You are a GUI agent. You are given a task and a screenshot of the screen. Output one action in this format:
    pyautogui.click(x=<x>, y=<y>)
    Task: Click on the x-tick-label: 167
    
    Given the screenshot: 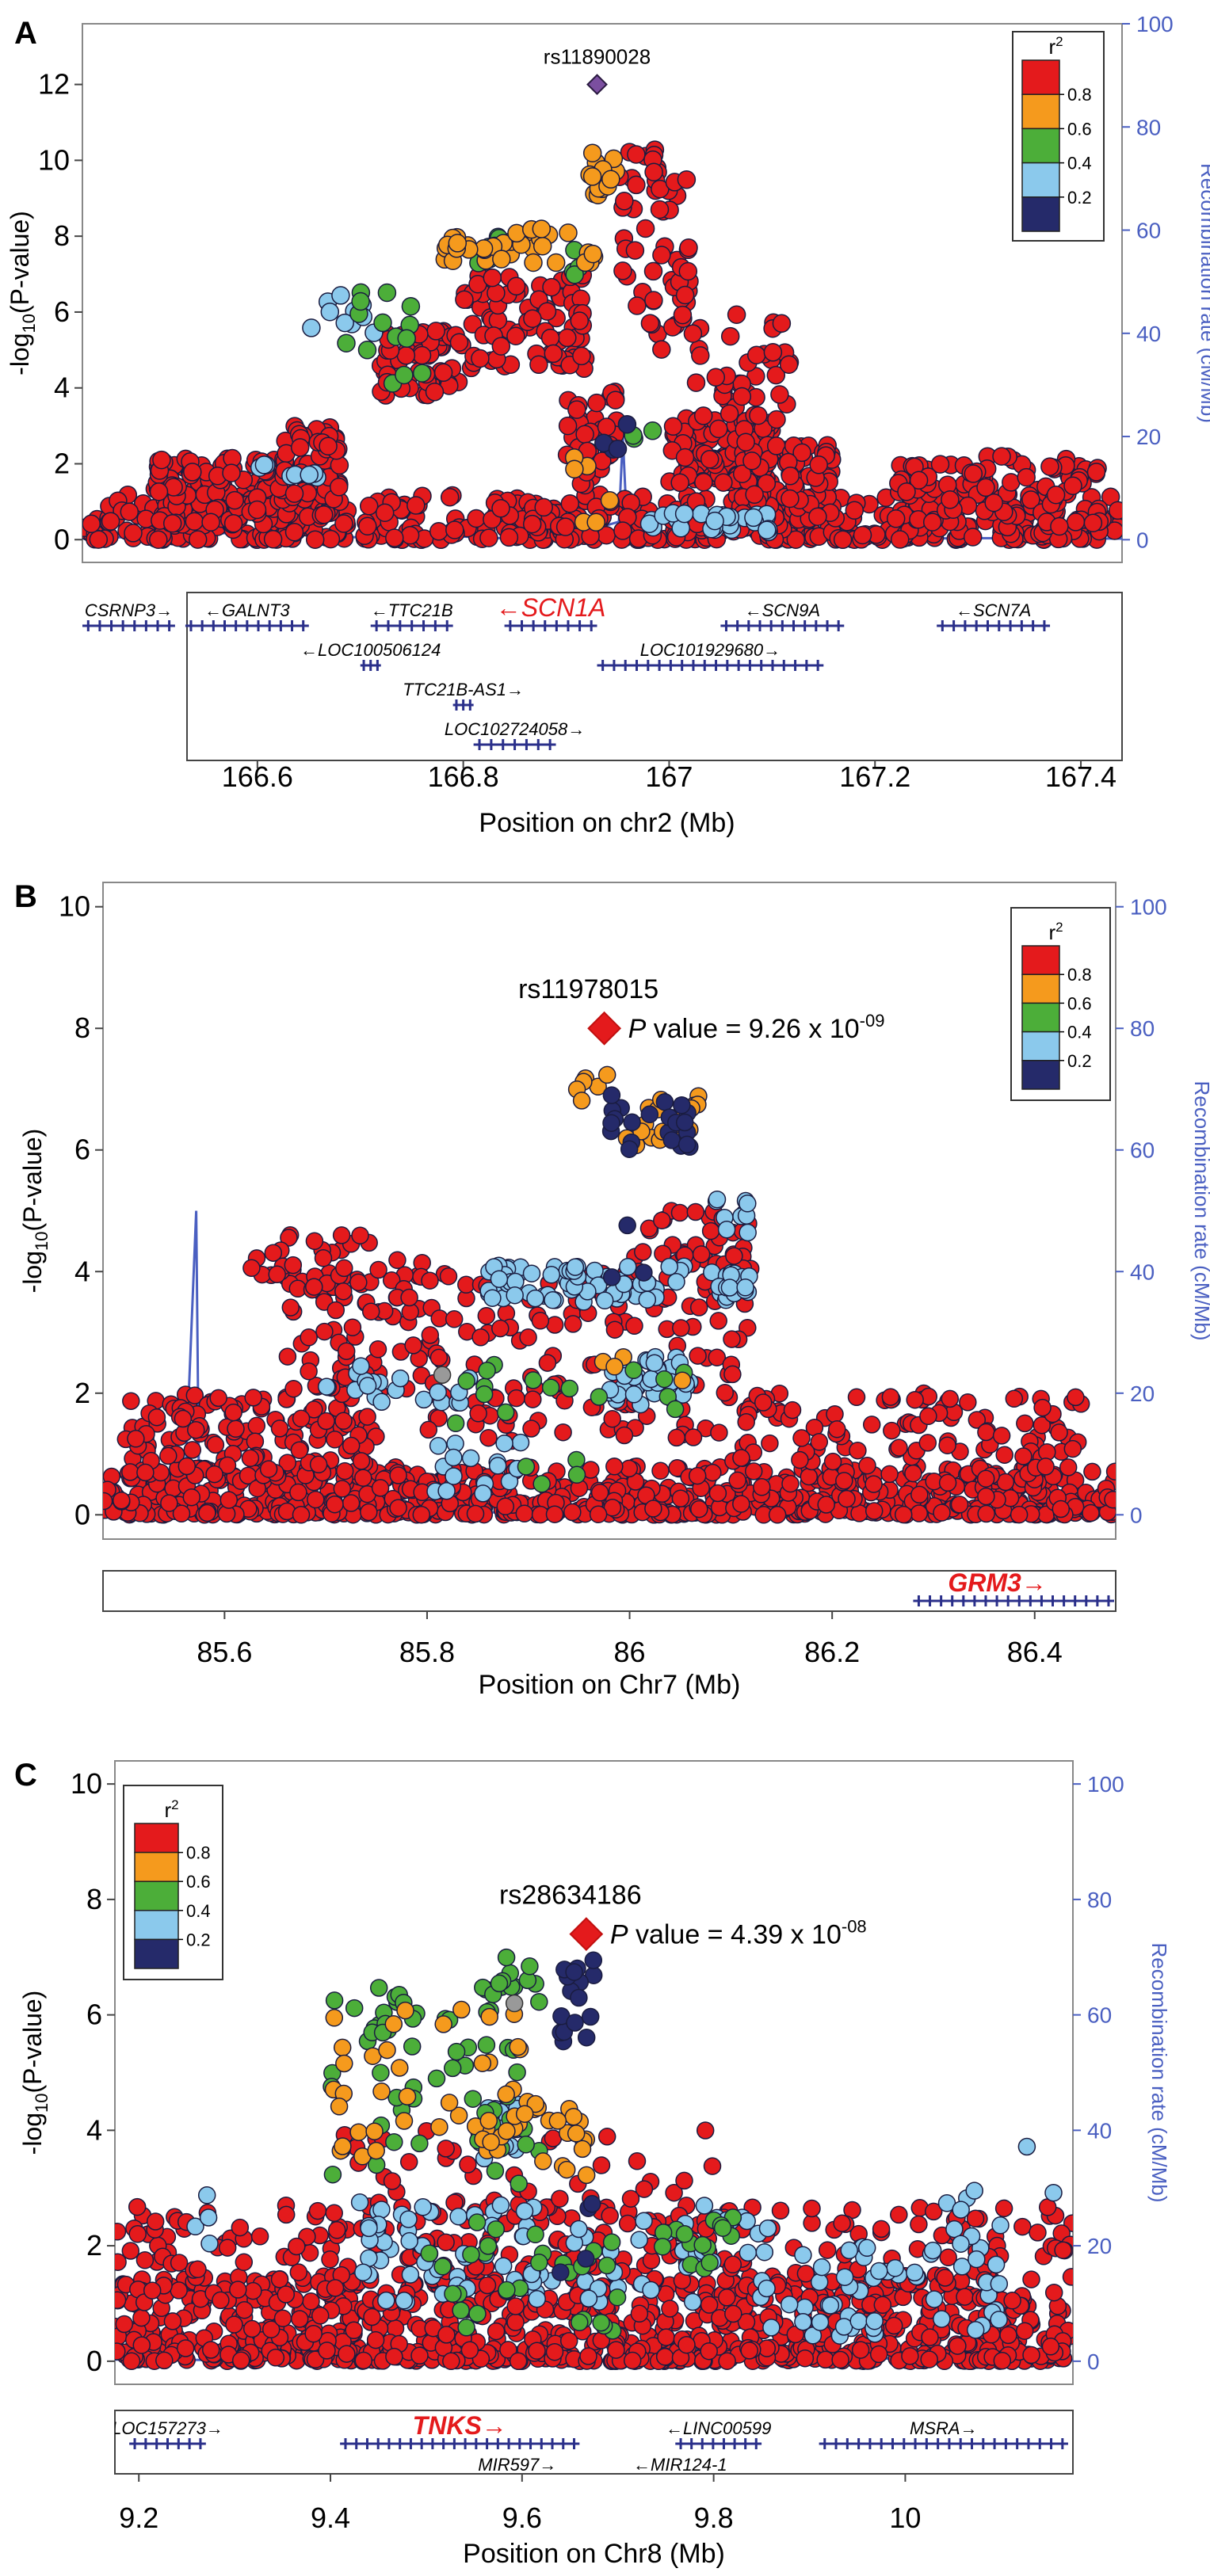 What is the action you would take?
    pyautogui.click(x=669, y=777)
    